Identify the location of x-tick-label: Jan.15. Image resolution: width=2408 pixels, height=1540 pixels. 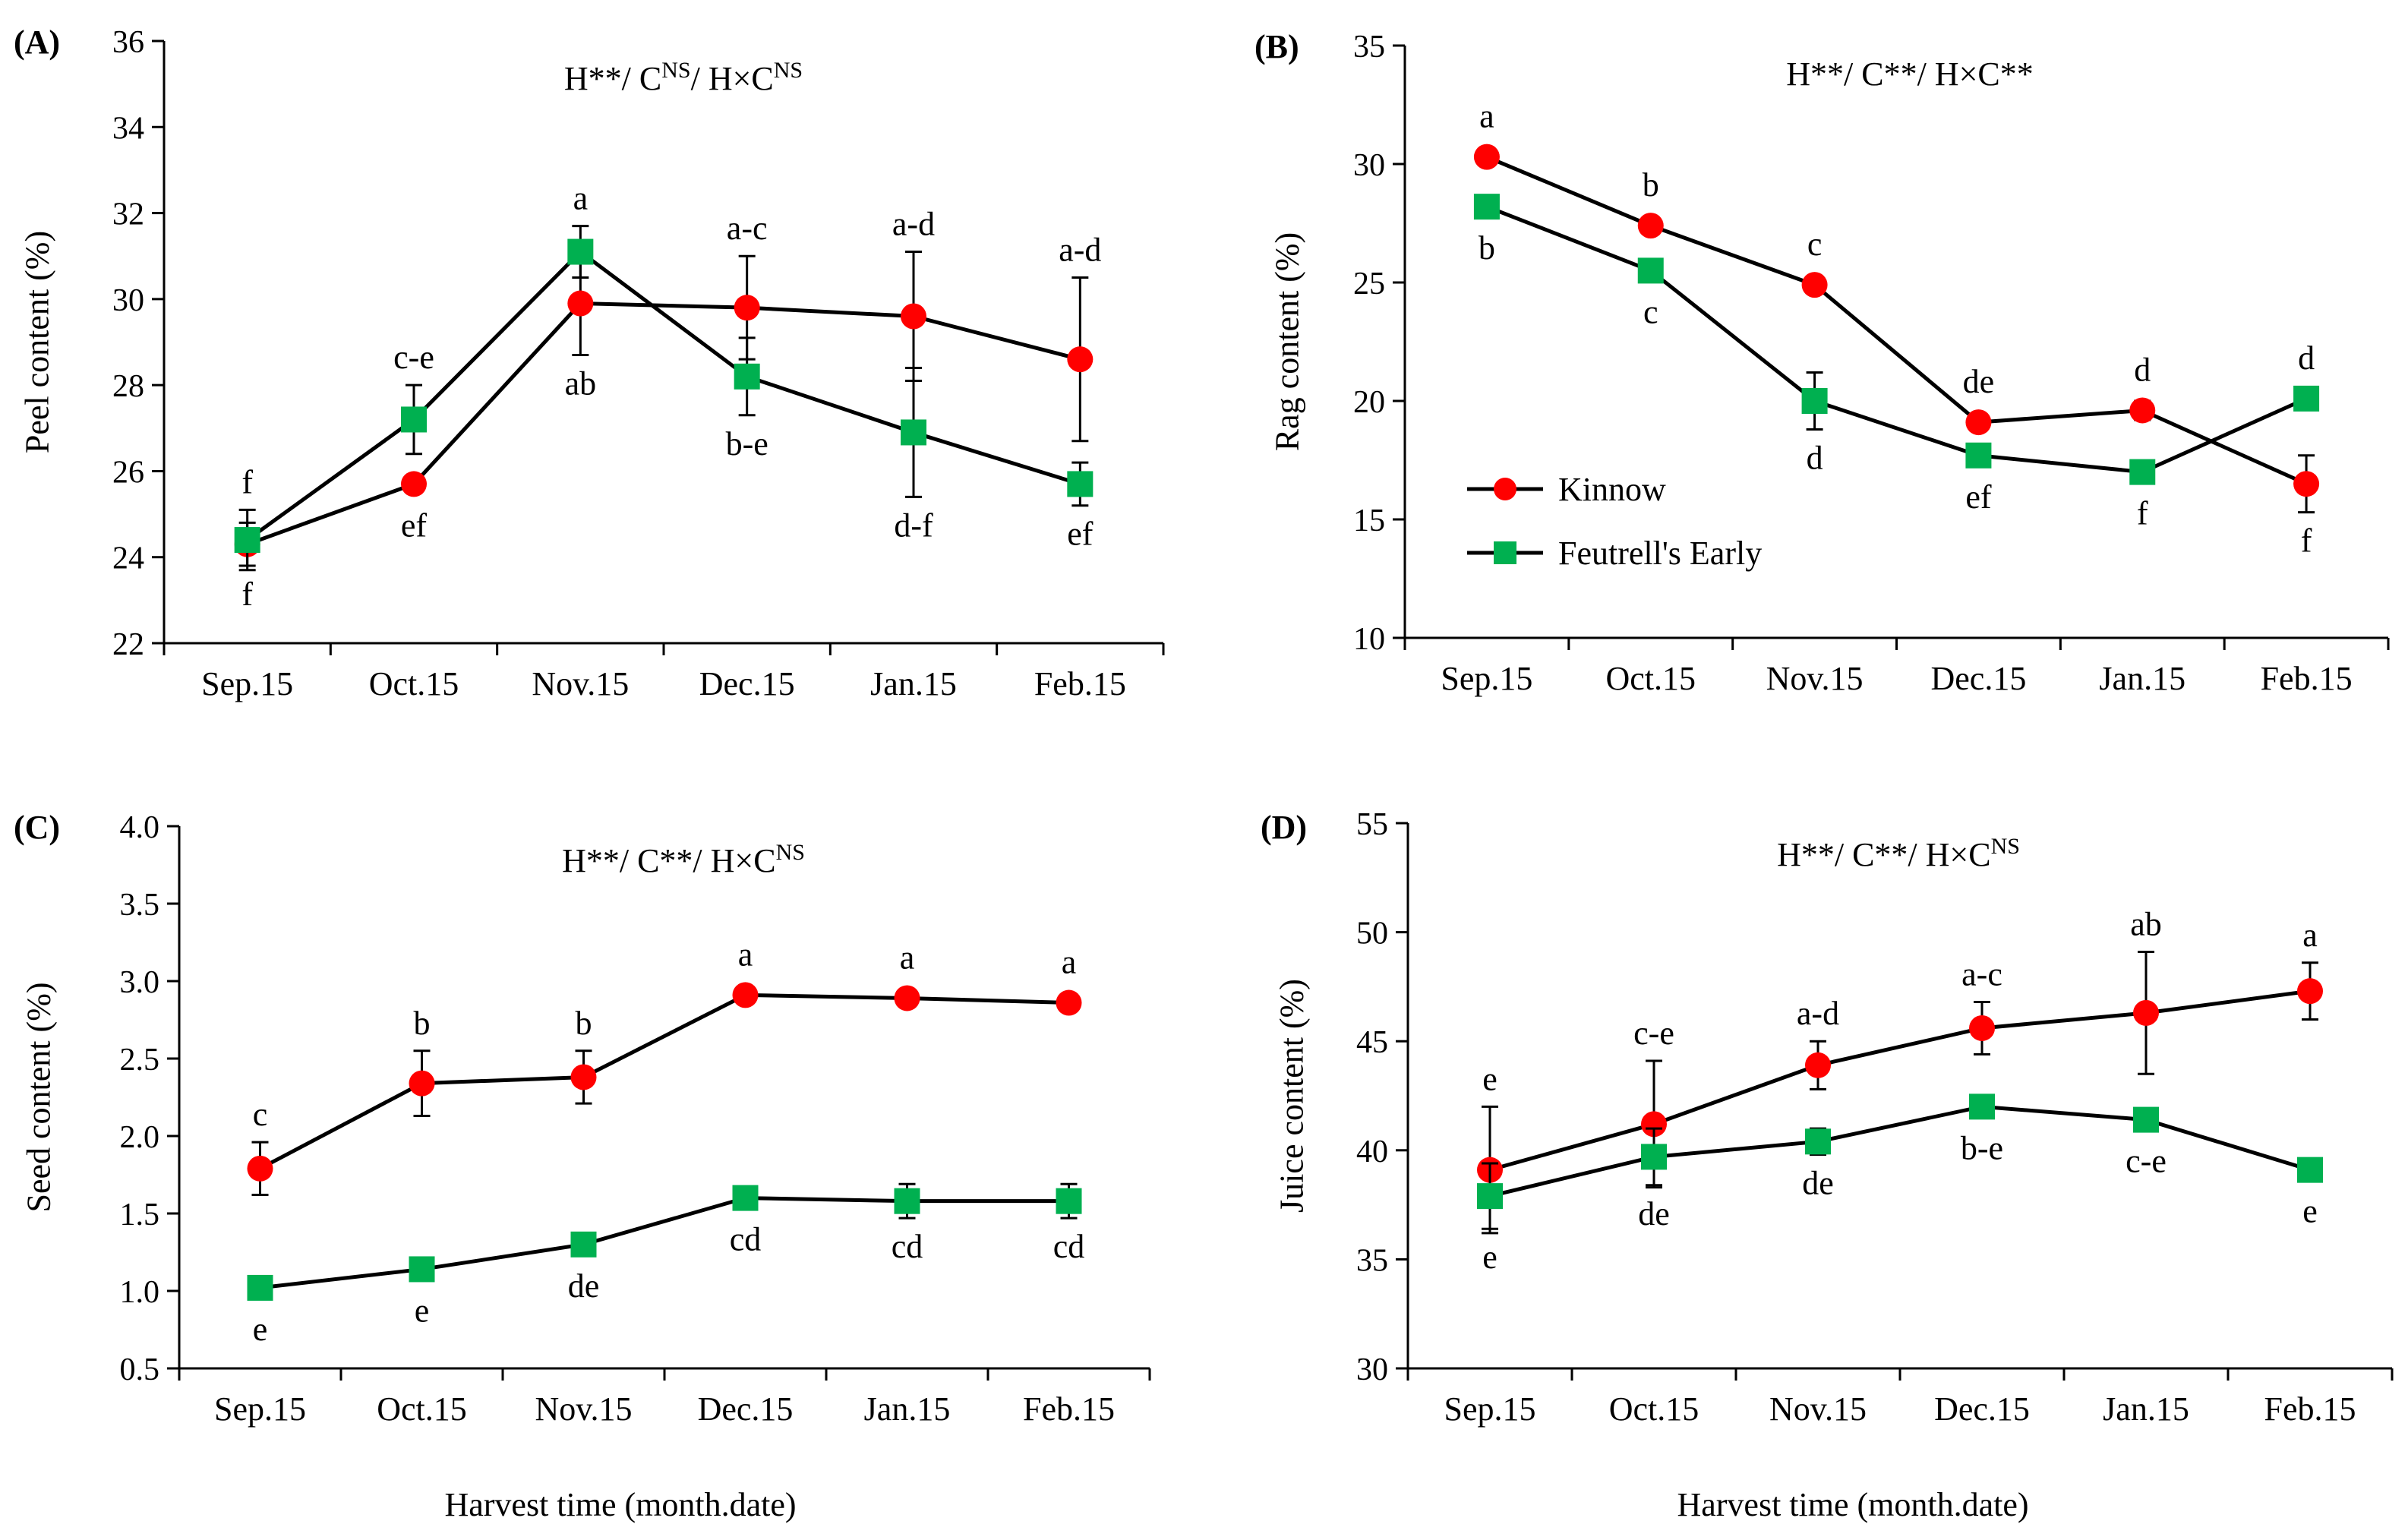
(2142, 678).